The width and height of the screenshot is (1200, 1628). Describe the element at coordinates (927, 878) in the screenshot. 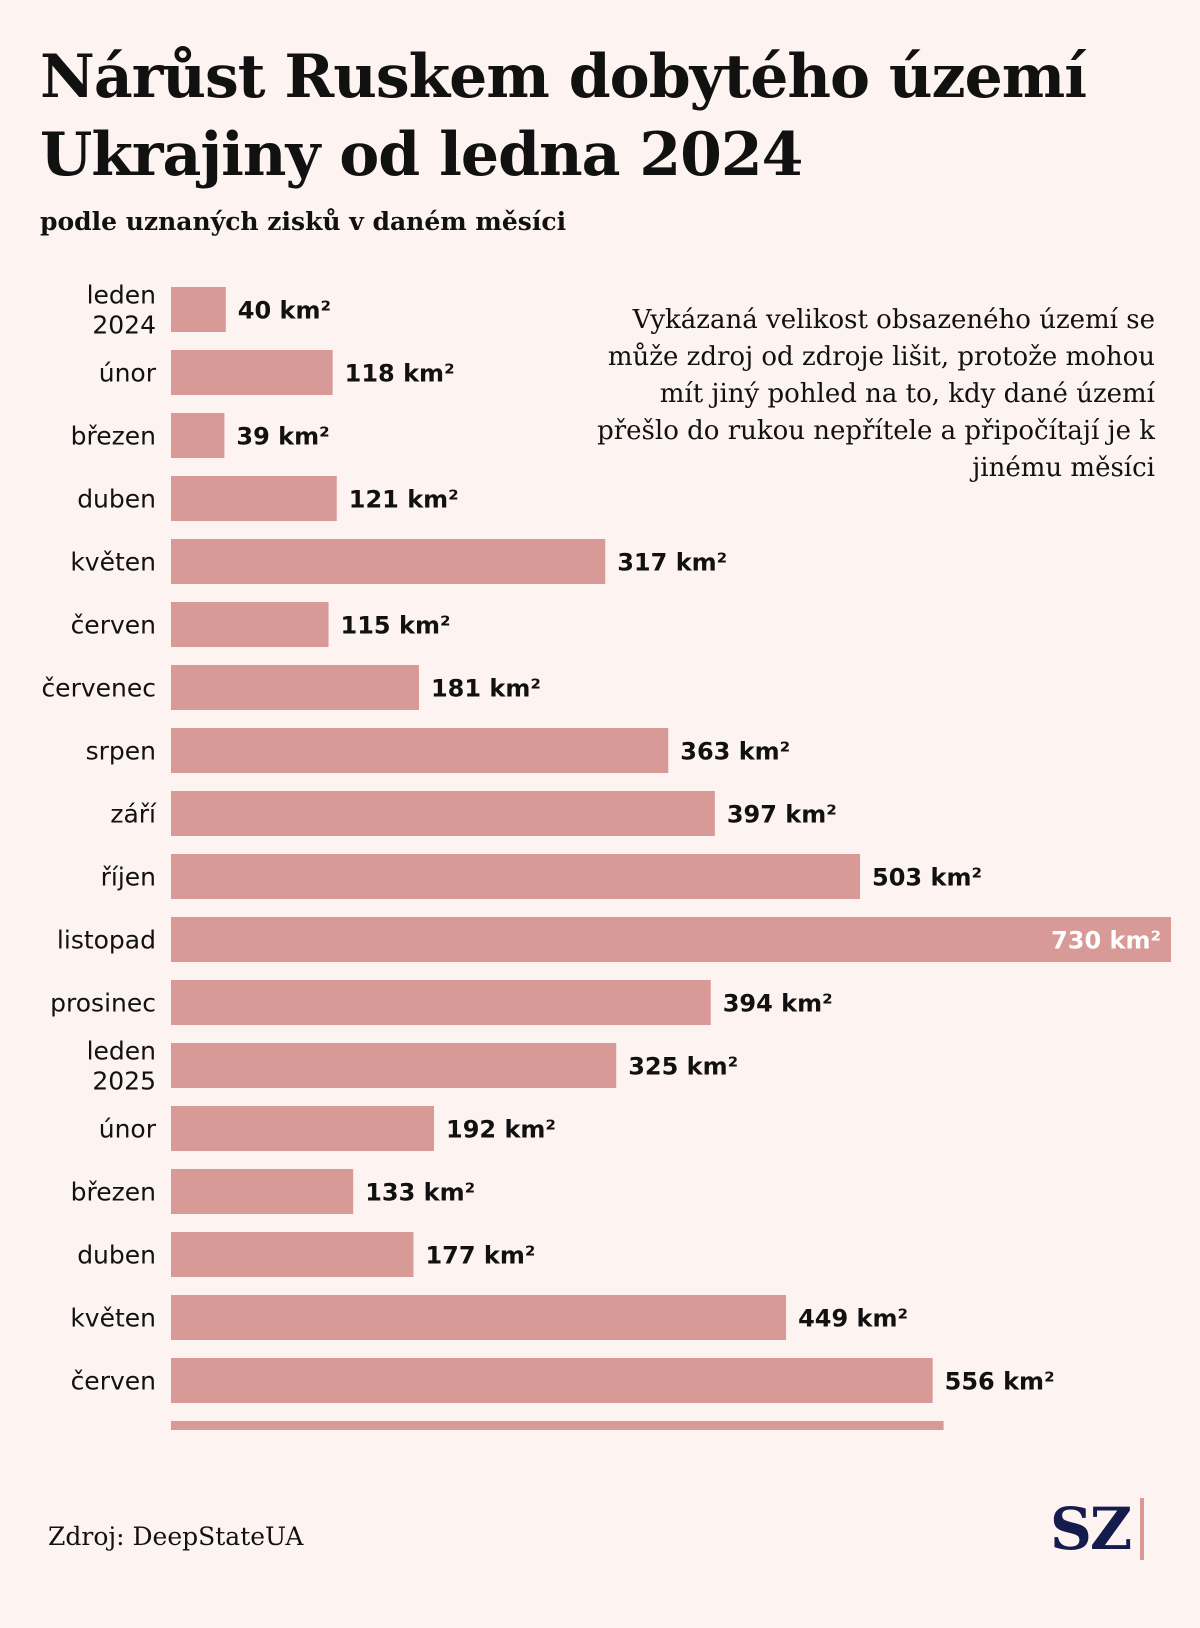

I see `value-label-9: 503 km²` at that location.